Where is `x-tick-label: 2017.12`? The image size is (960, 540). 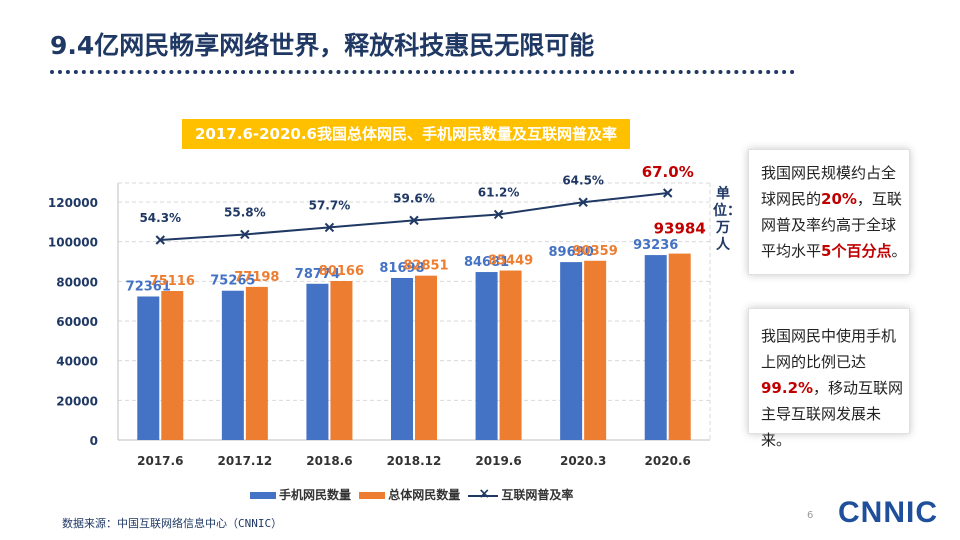
x-tick-label: 2017.12 is located at coordinates (245, 461).